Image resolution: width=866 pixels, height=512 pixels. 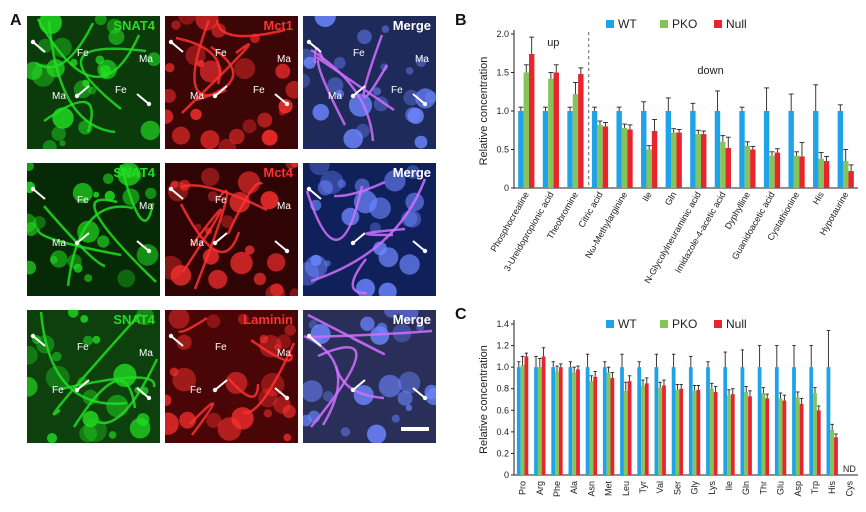 What do you see at coordinates (710, 71) in the screenshot?
I see `annotation-down: down` at bounding box center [710, 71].